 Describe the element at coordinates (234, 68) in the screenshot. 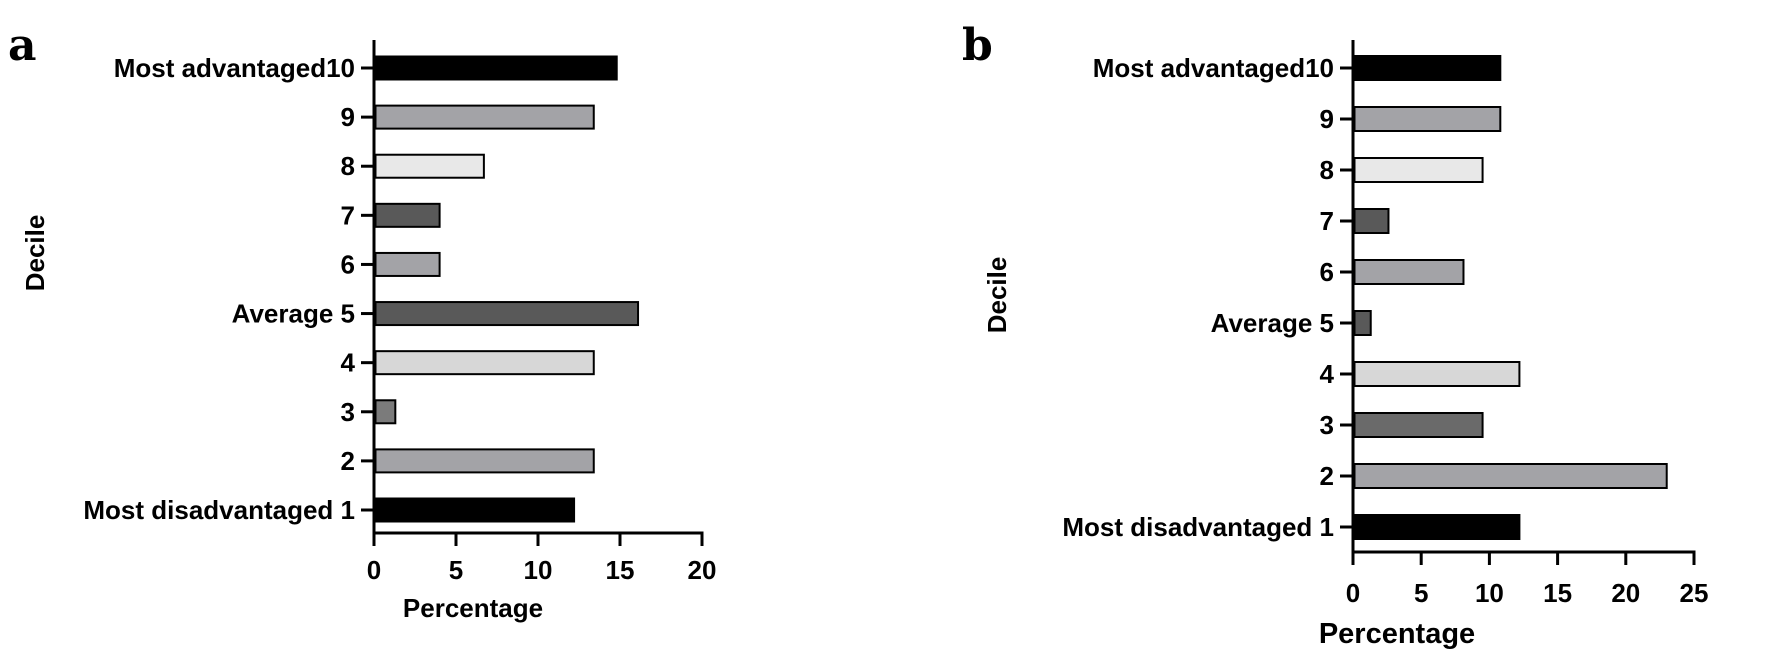

I see `panel-a-y-tick-label: Most advantaged10` at that location.